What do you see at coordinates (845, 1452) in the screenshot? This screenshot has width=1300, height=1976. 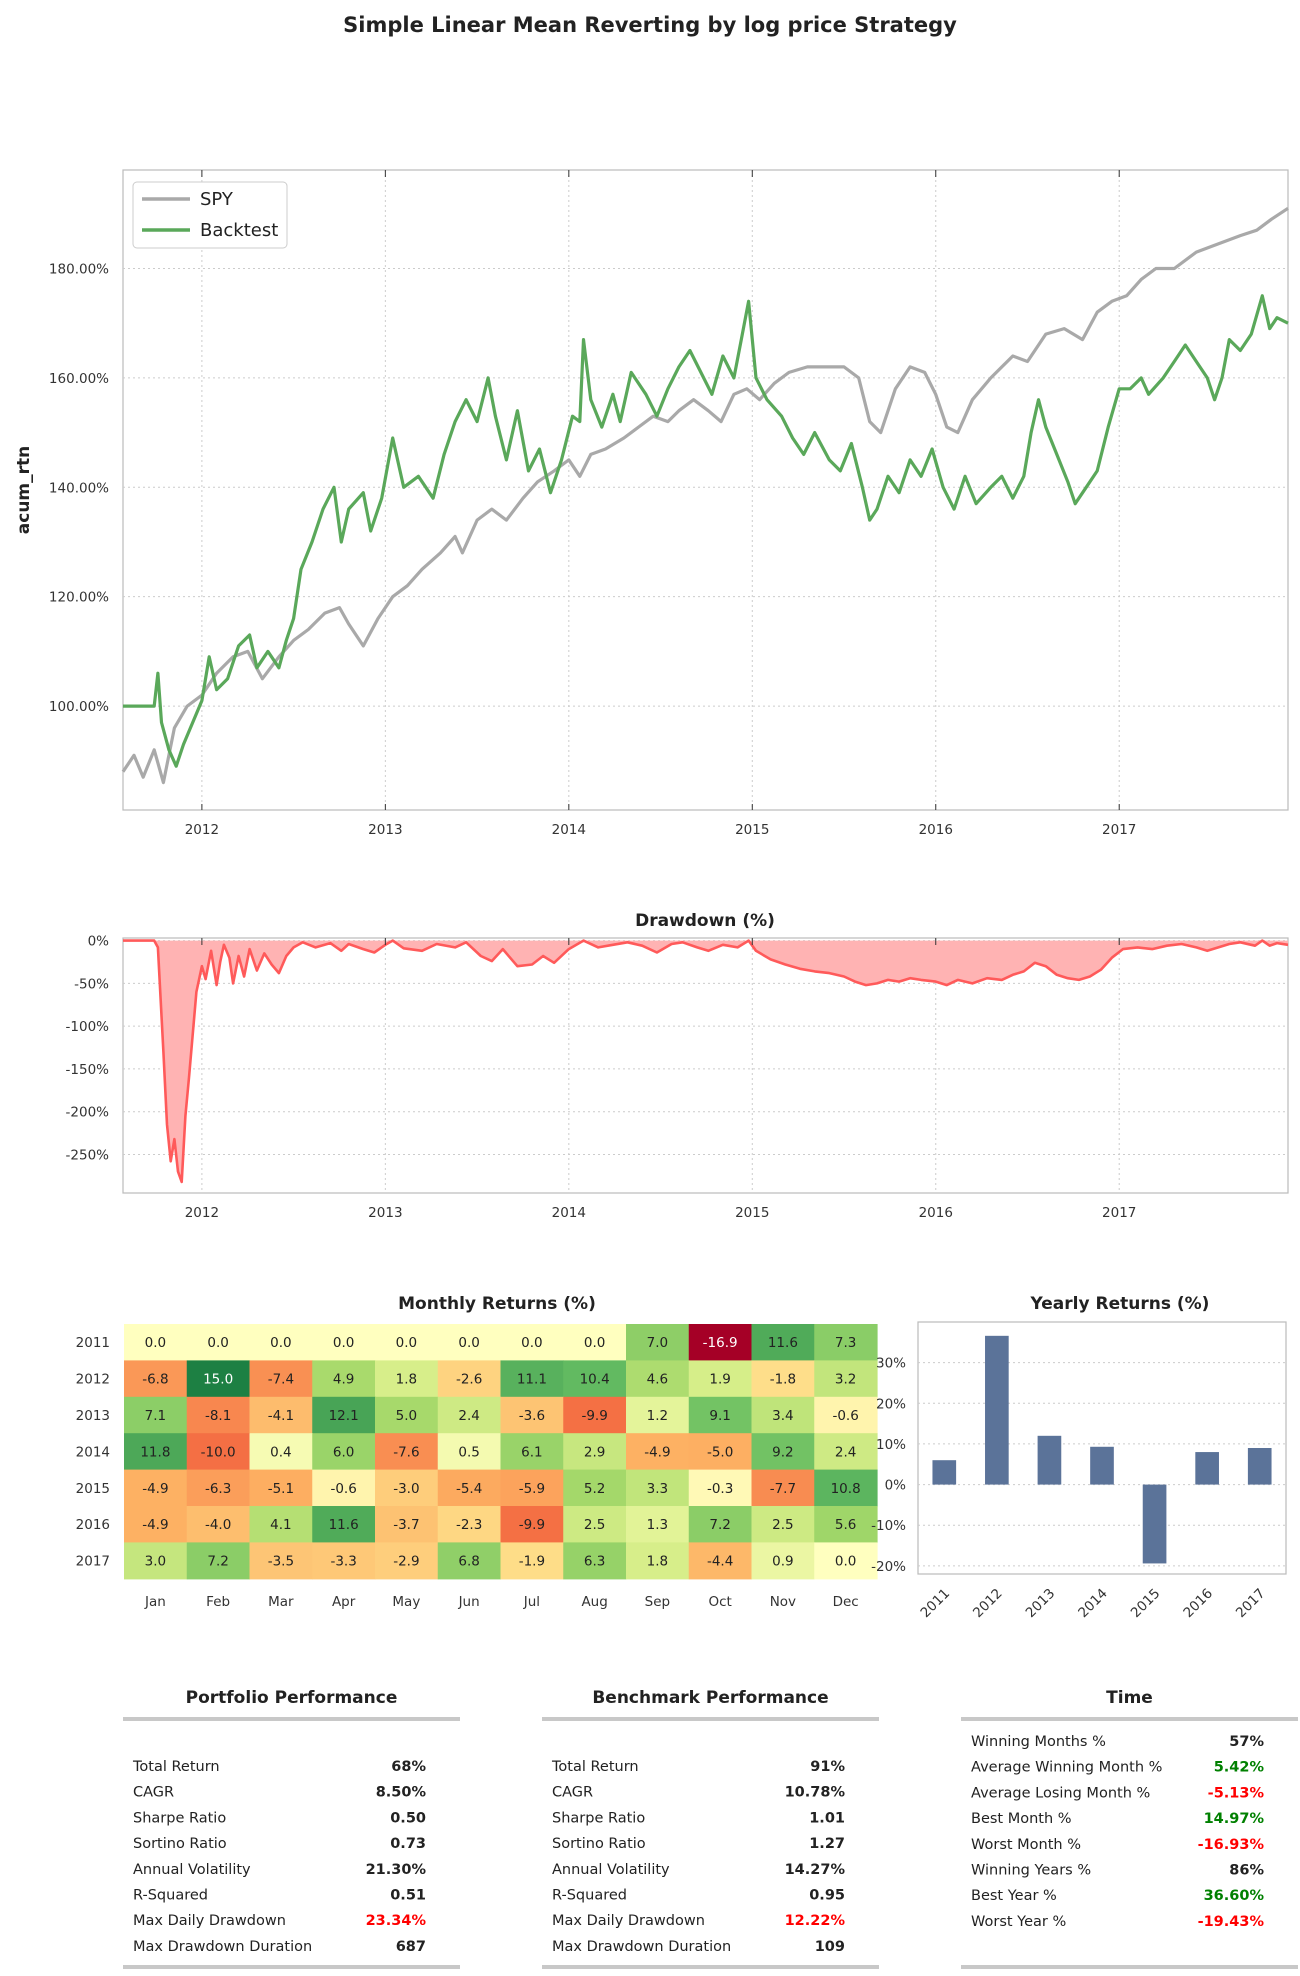 I see `heatmap-cell-label: 2.4` at bounding box center [845, 1452].